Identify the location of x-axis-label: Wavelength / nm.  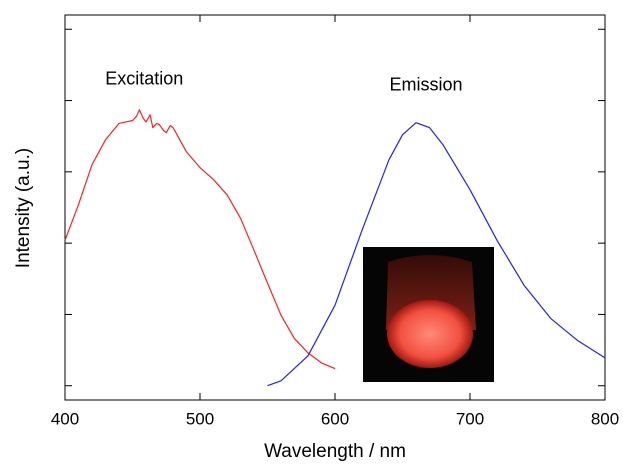
(335, 451).